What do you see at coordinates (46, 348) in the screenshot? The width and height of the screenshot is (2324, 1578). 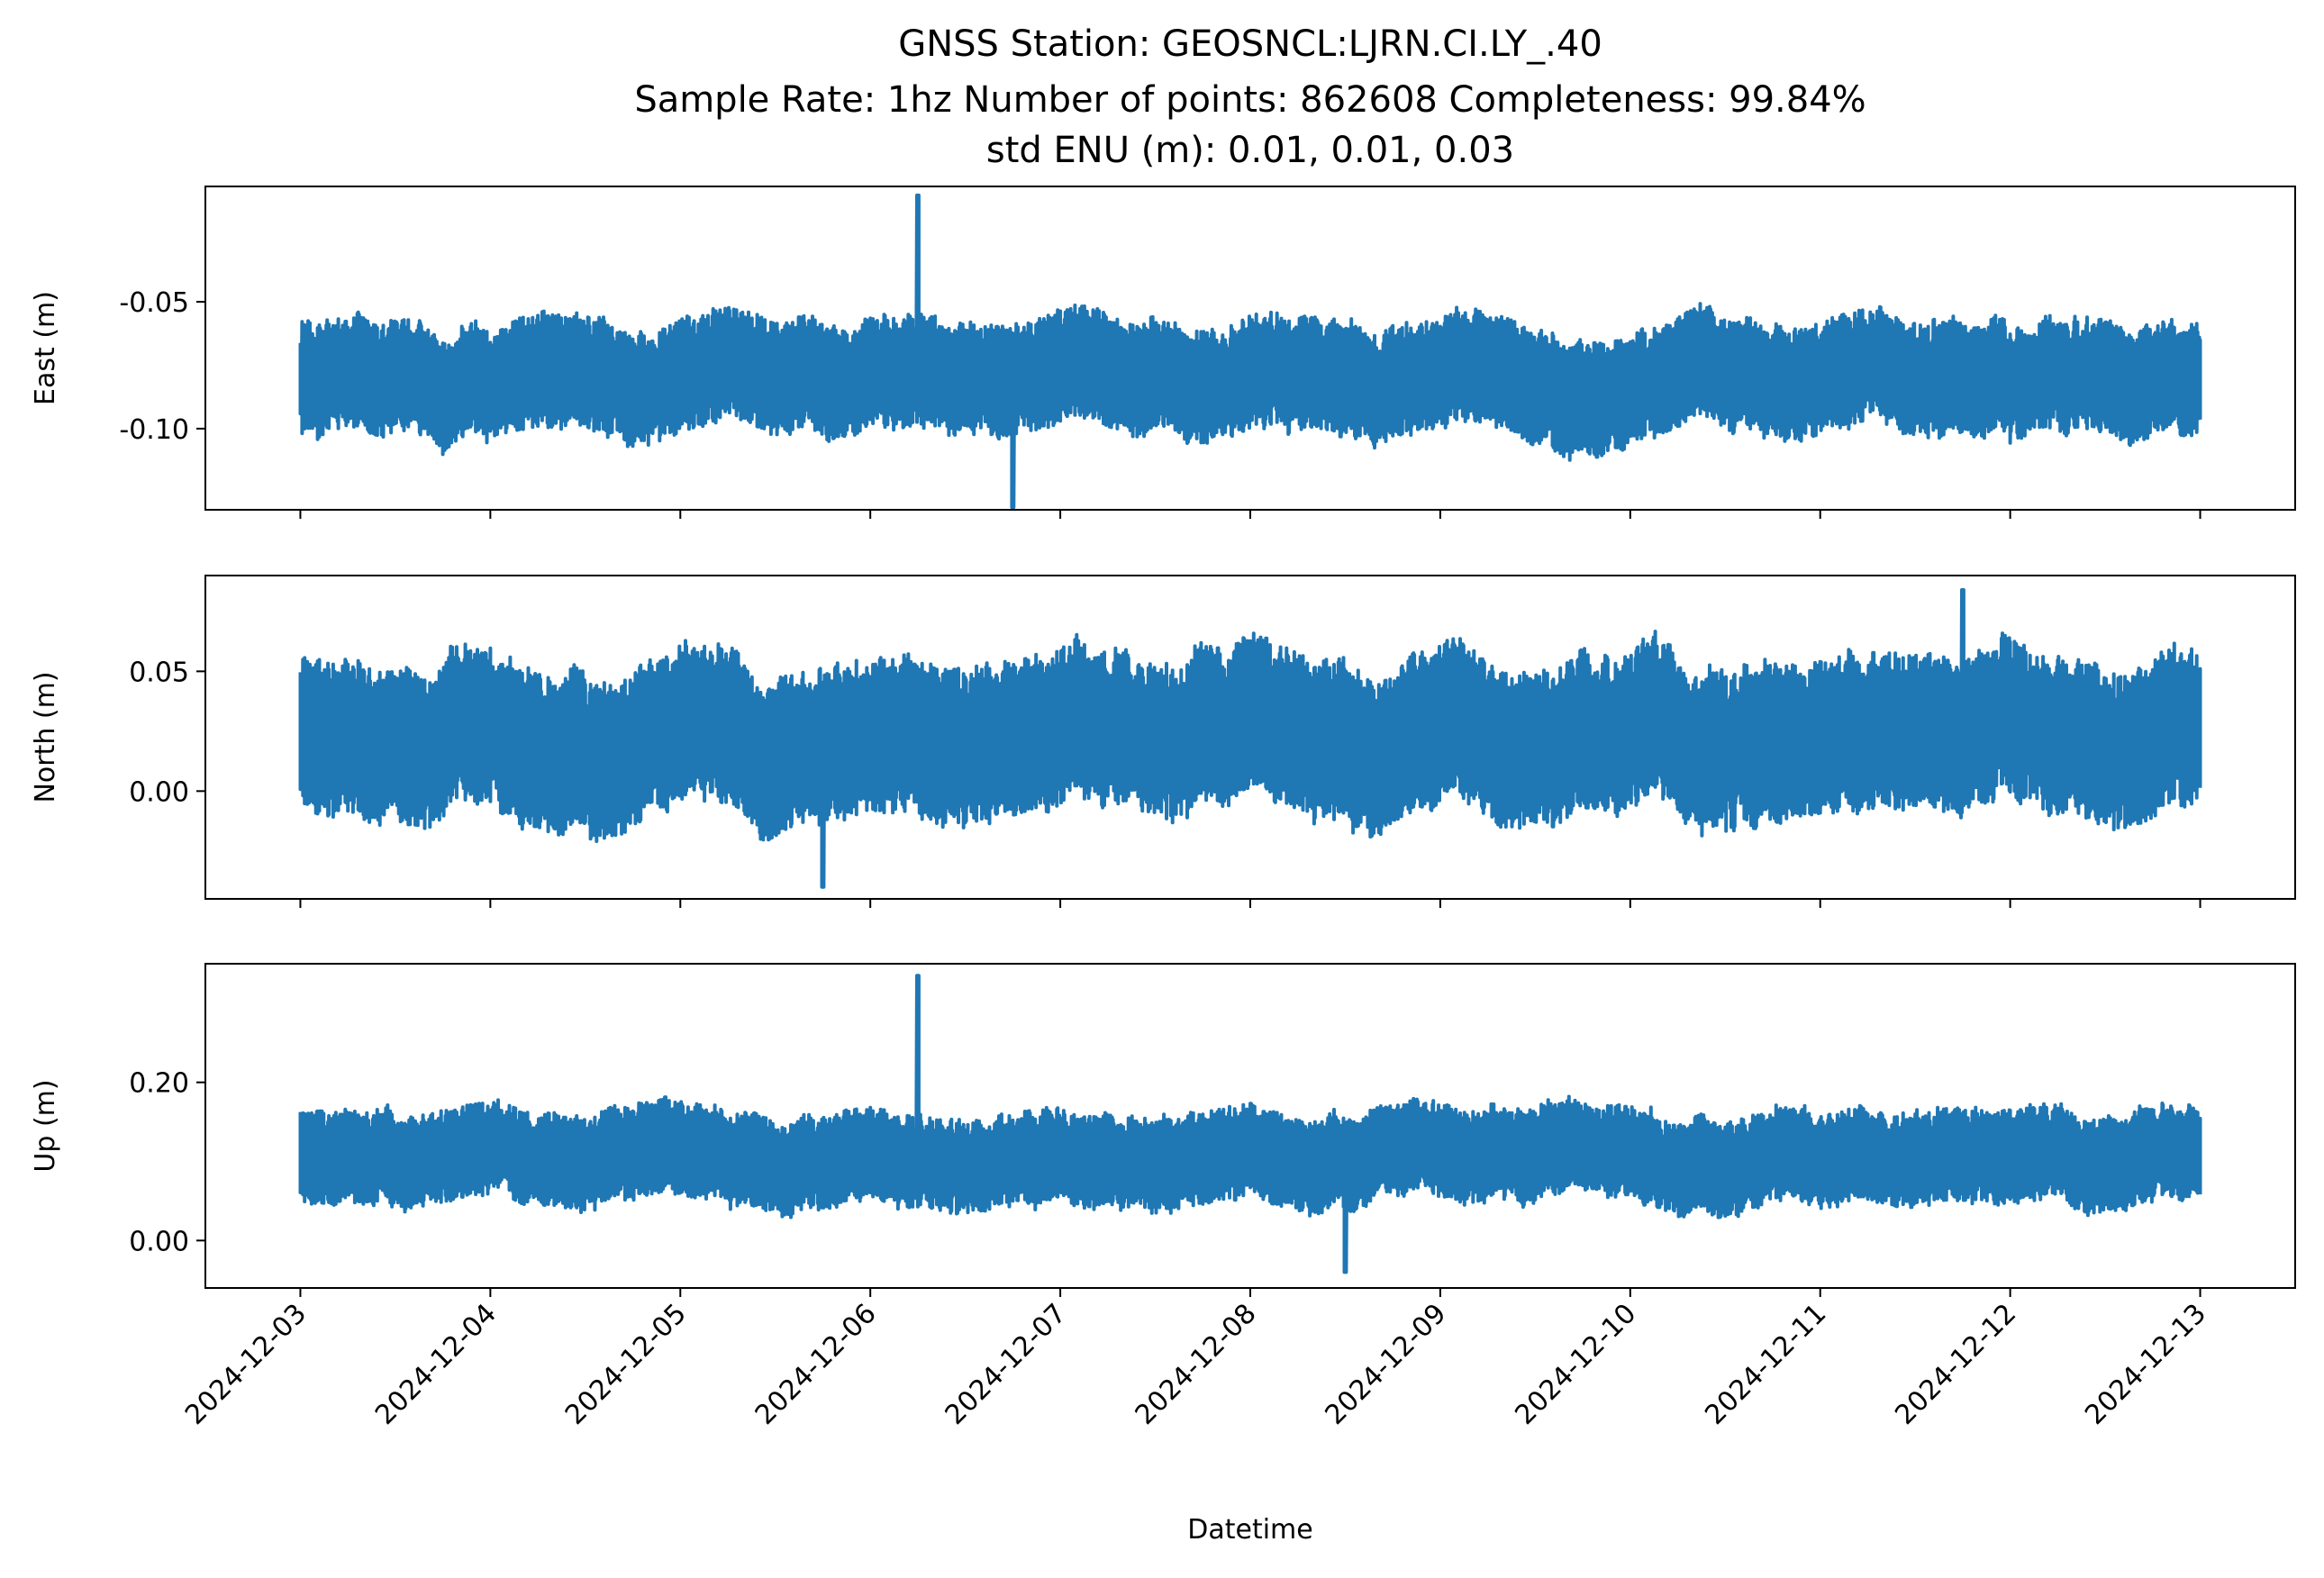 I see `y-axis-label-1: East (m)` at bounding box center [46, 348].